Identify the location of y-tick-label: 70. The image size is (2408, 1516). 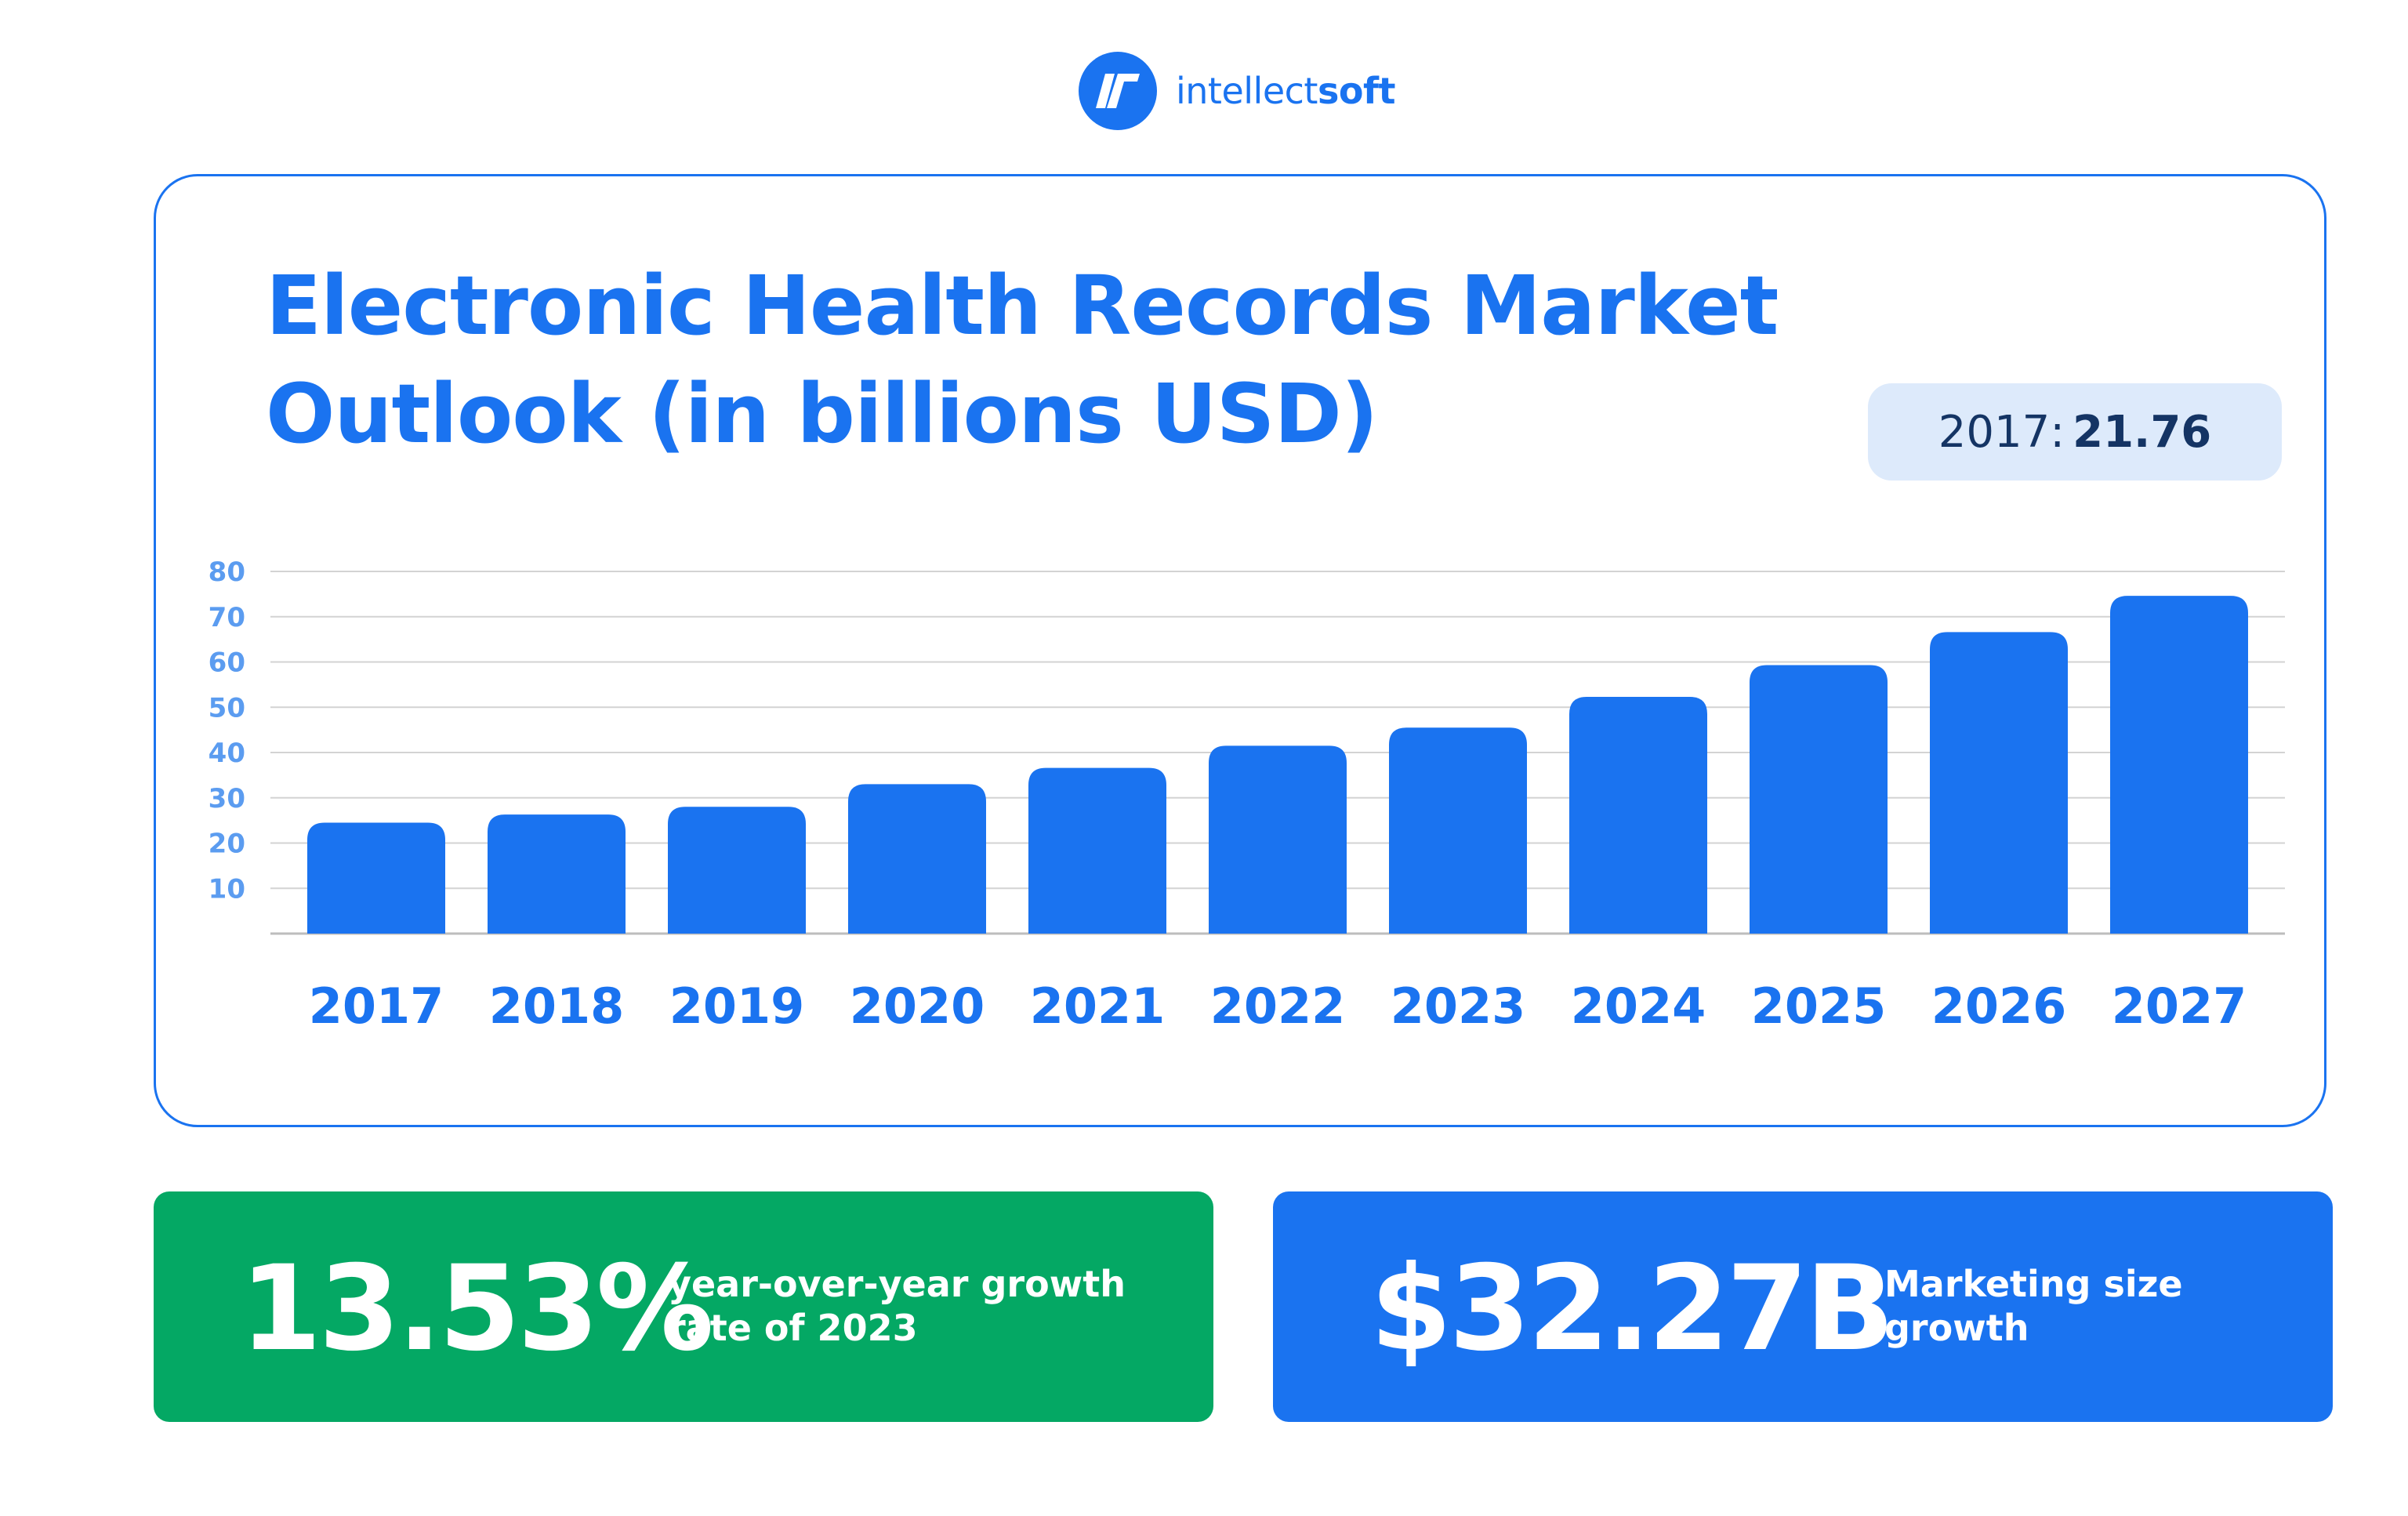
(227, 617).